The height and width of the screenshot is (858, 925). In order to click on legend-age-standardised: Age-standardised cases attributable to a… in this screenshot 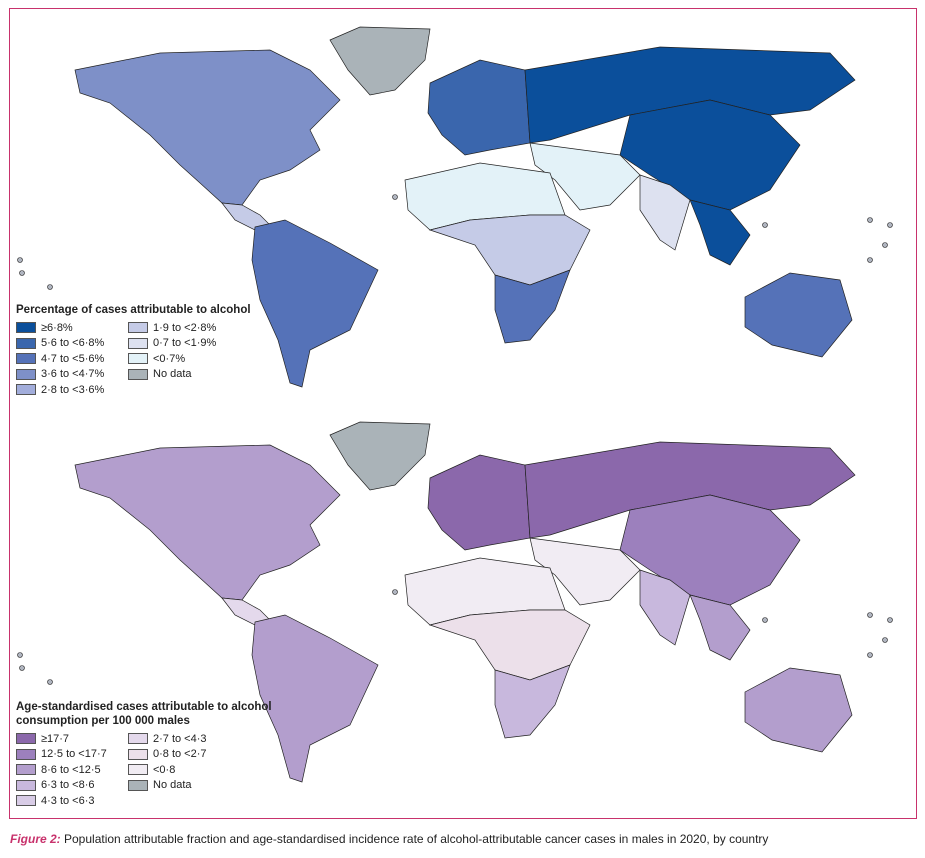, I will do `click(144, 754)`.